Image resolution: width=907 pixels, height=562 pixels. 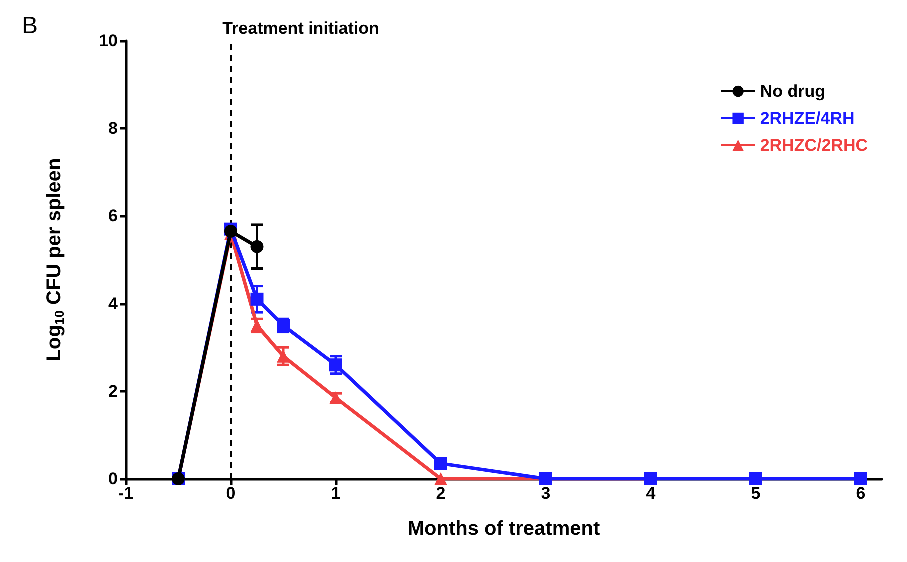 I want to click on y-axis-title: Log10 CFU per spleen, so click(x=55, y=260).